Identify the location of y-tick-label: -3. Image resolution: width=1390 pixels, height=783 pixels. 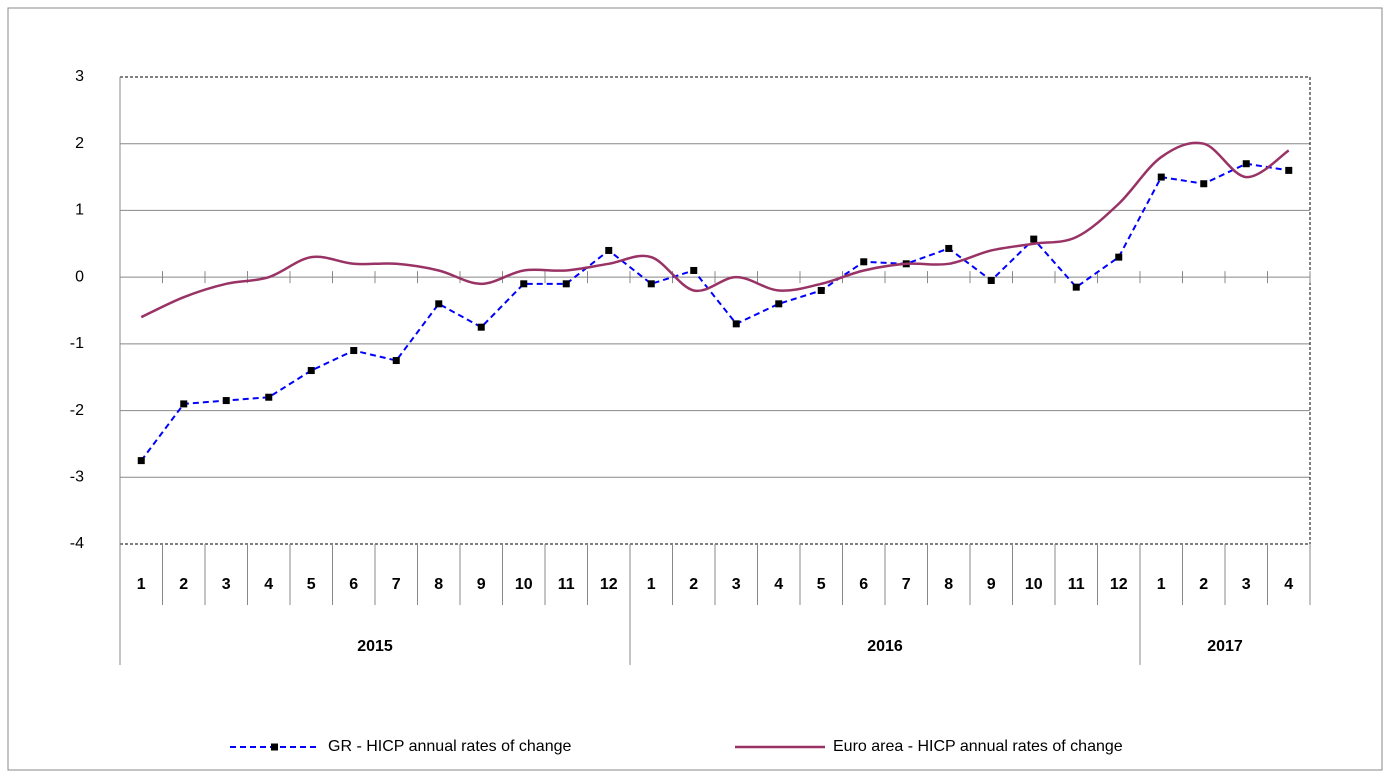
(77, 477).